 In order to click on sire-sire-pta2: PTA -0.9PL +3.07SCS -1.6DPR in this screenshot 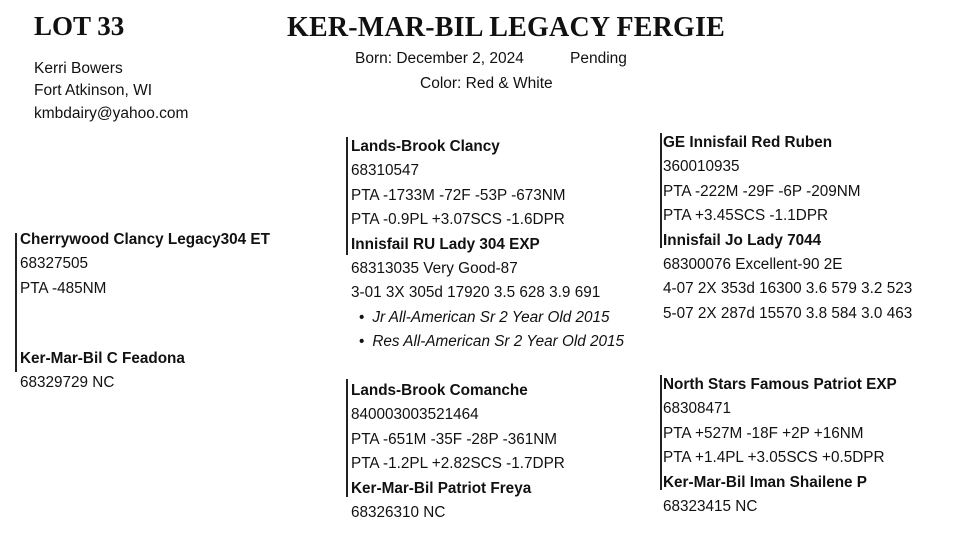, I will do `click(458, 220)`.